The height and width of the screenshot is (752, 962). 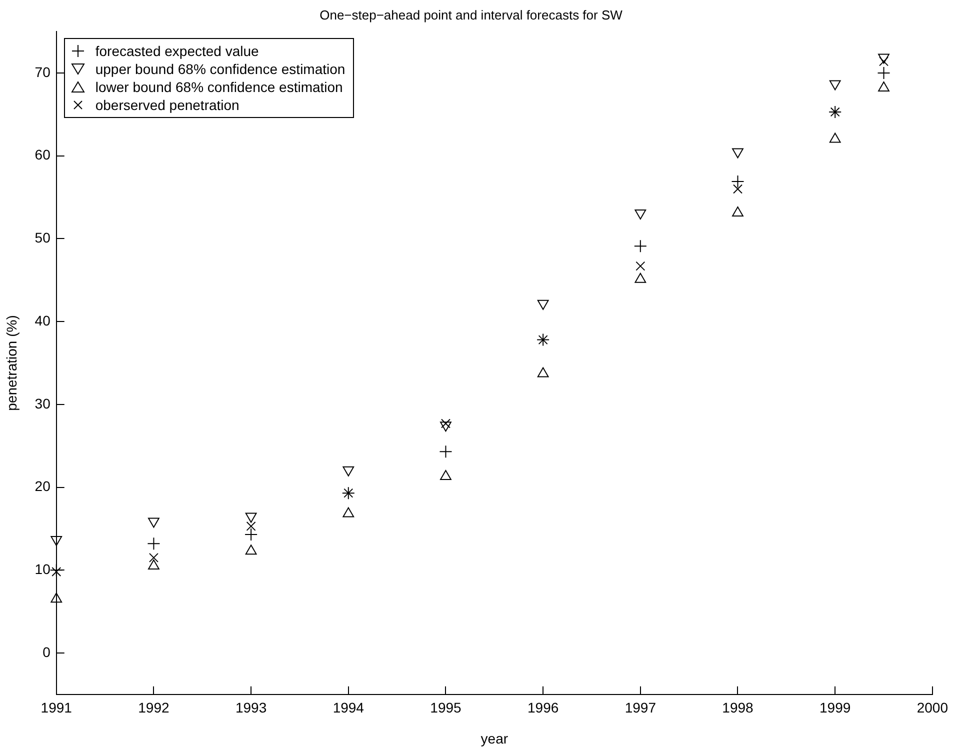 What do you see at coordinates (251, 708) in the screenshot?
I see `x-tick-label: 1993` at bounding box center [251, 708].